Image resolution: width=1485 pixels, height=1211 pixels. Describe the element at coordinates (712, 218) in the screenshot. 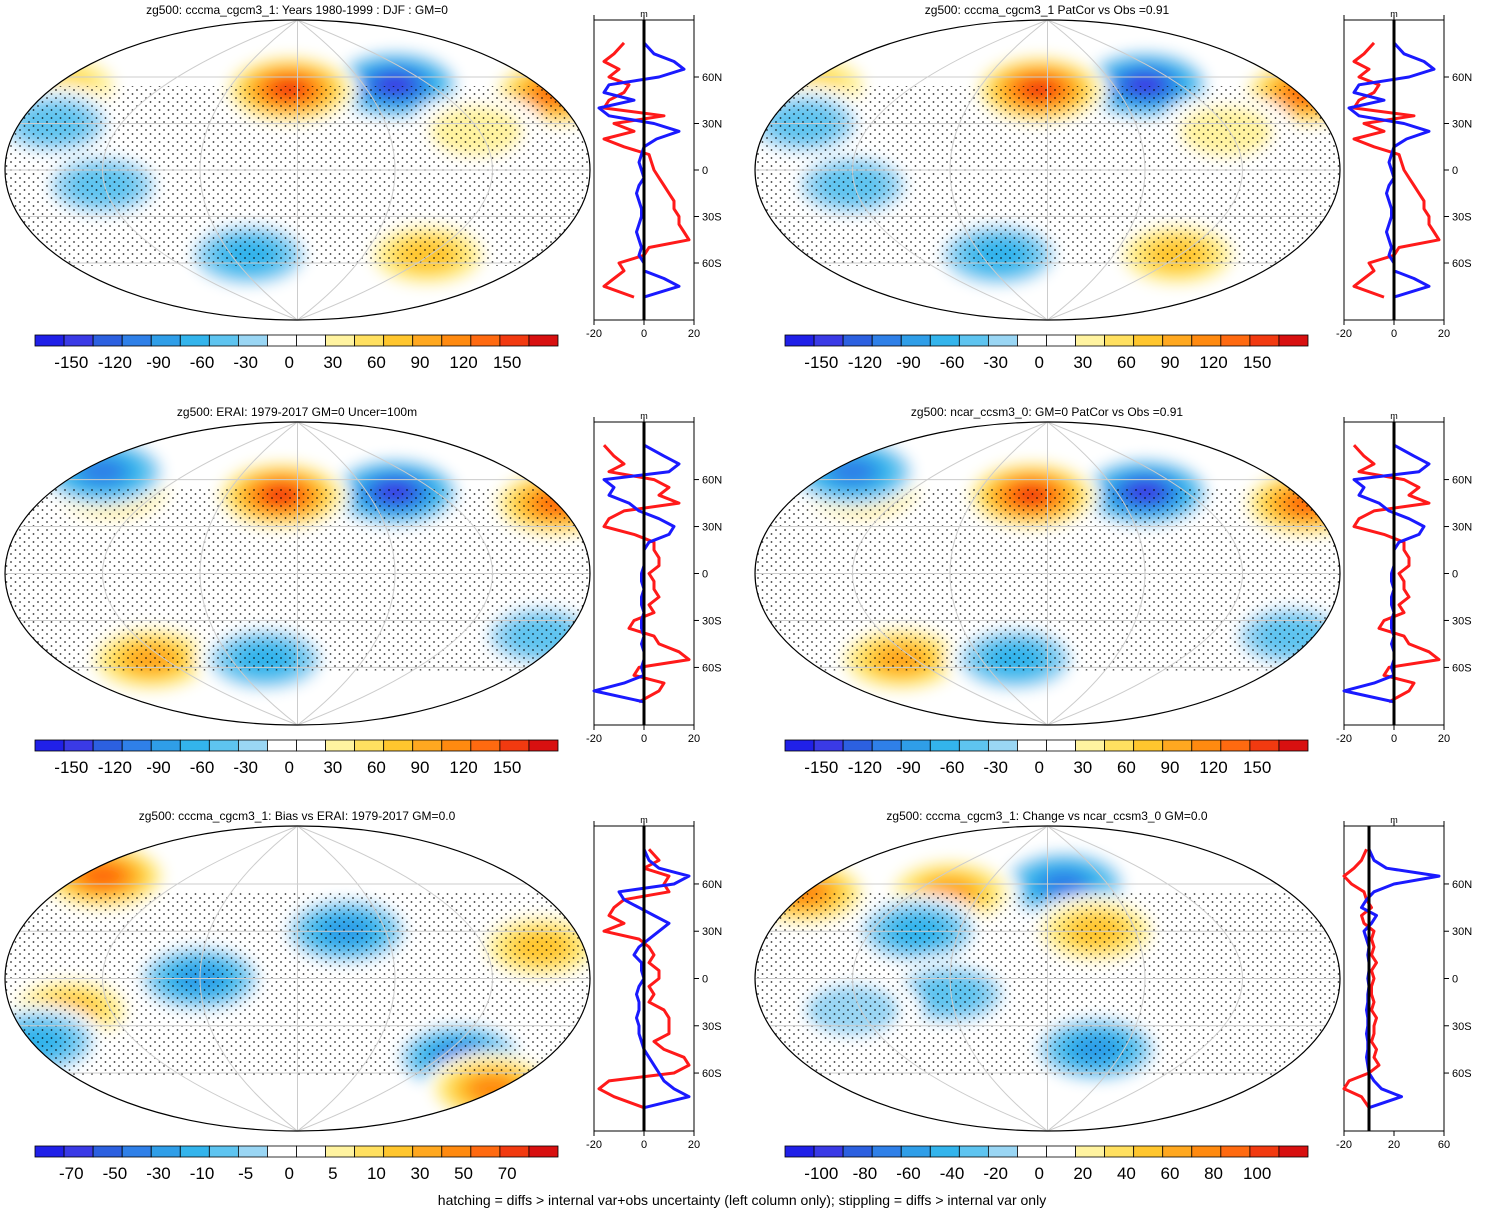

I see `profile-y-tick-label: 30S` at that location.